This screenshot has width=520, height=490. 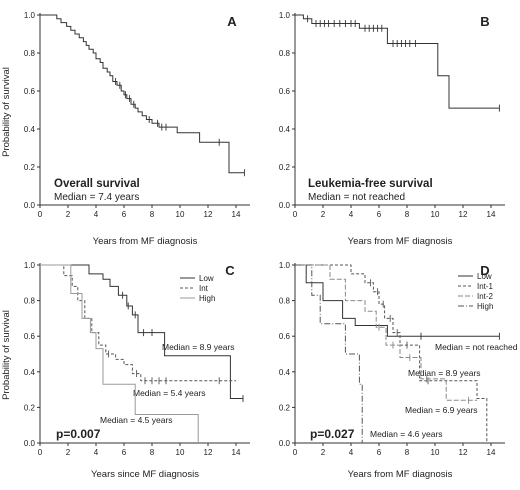 I want to click on panel-b-y-tick-label: 0.4, so click(x=285, y=129).